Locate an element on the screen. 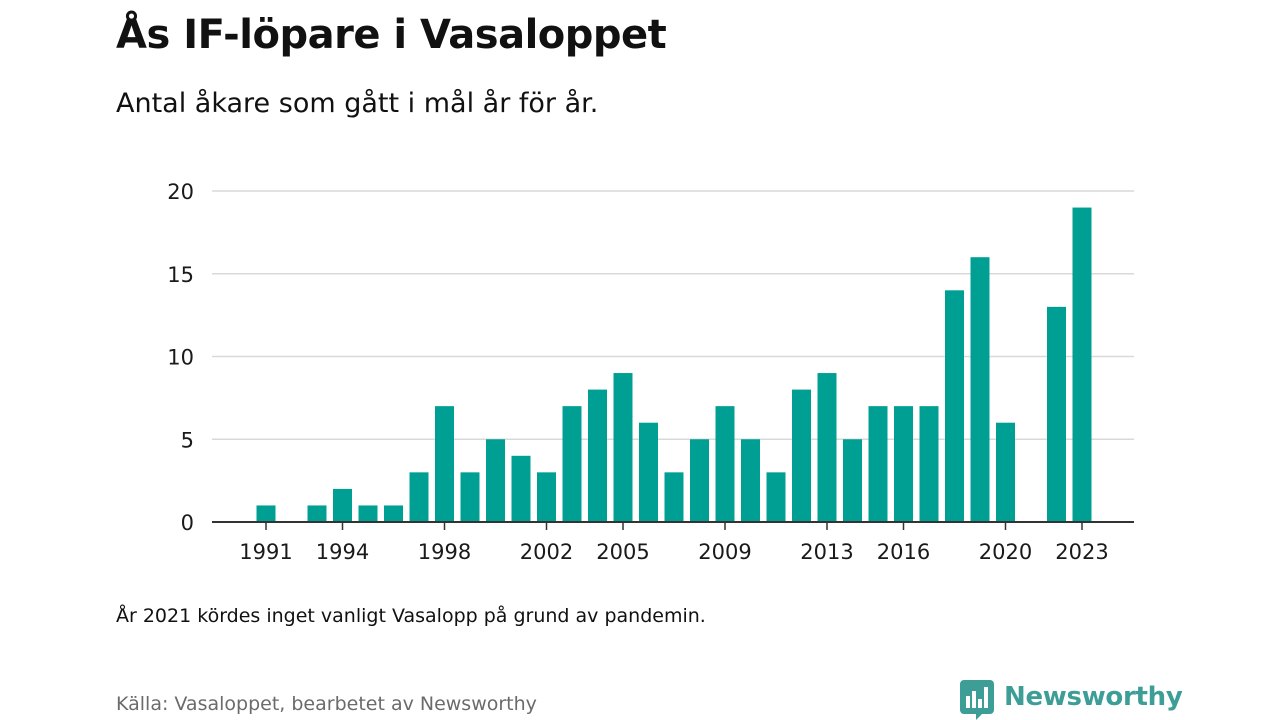 Image resolution: width=1280 pixels, height=720 pixels. y-axis-ticks: 0 5 10 15 20 is located at coordinates (180, 357).